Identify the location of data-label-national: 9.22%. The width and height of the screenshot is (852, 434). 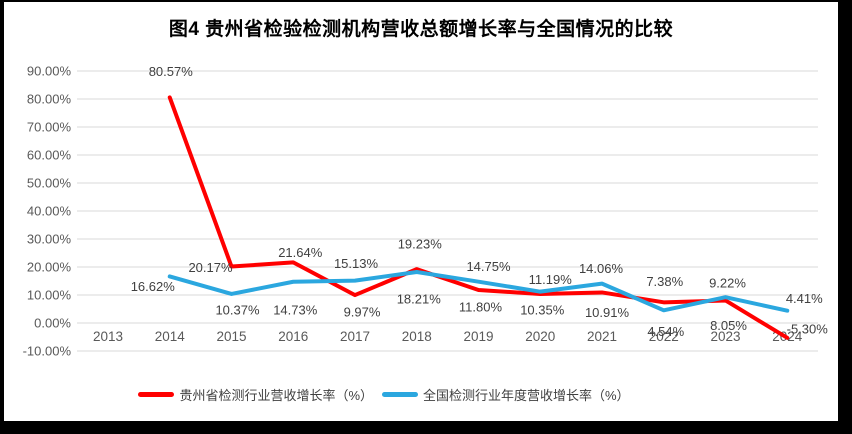
(727, 283).